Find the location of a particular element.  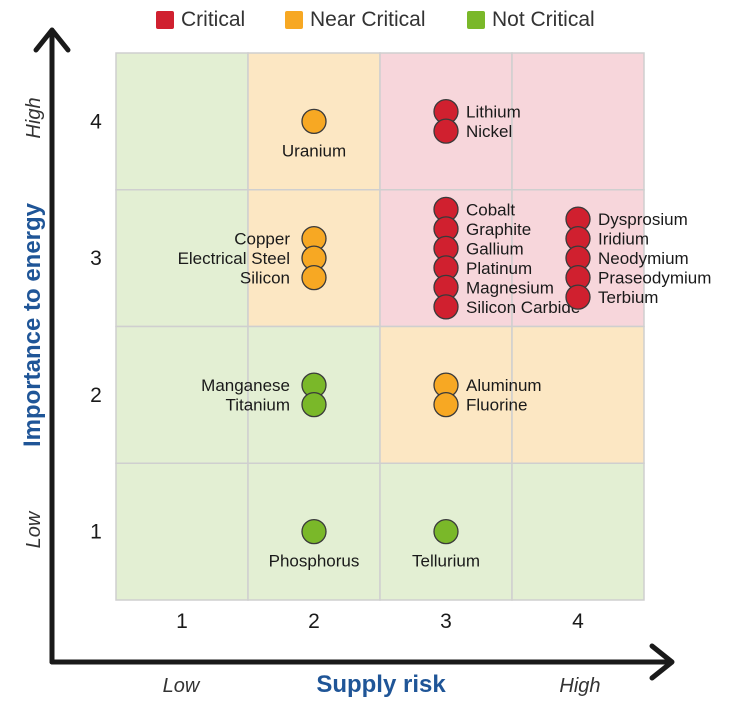

legend-label-near-critical: Near Critical is located at coordinates (368, 19).